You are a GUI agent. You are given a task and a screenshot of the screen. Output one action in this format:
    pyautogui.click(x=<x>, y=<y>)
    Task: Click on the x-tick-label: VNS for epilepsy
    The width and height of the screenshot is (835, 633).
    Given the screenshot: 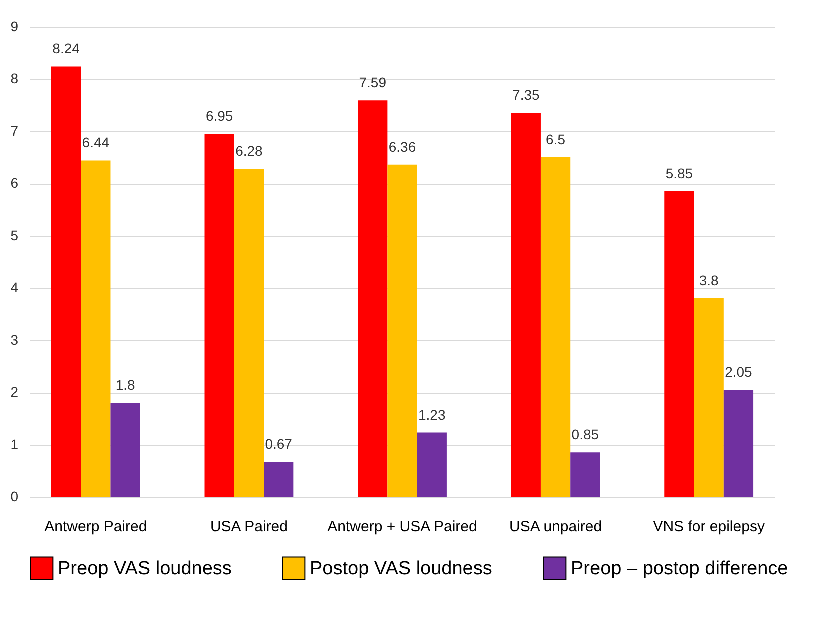 What is the action you would take?
    pyautogui.click(x=709, y=527)
    